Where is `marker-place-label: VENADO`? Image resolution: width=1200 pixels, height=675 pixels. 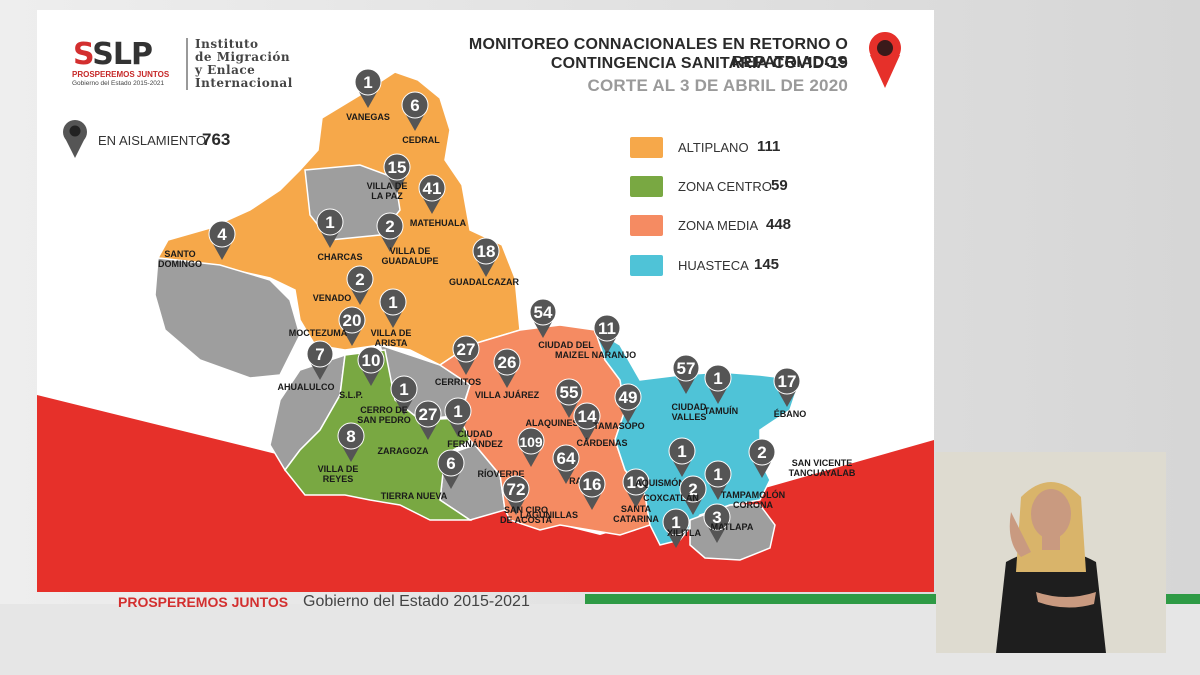
marker-place-label: VENADO is located at coordinates (332, 298).